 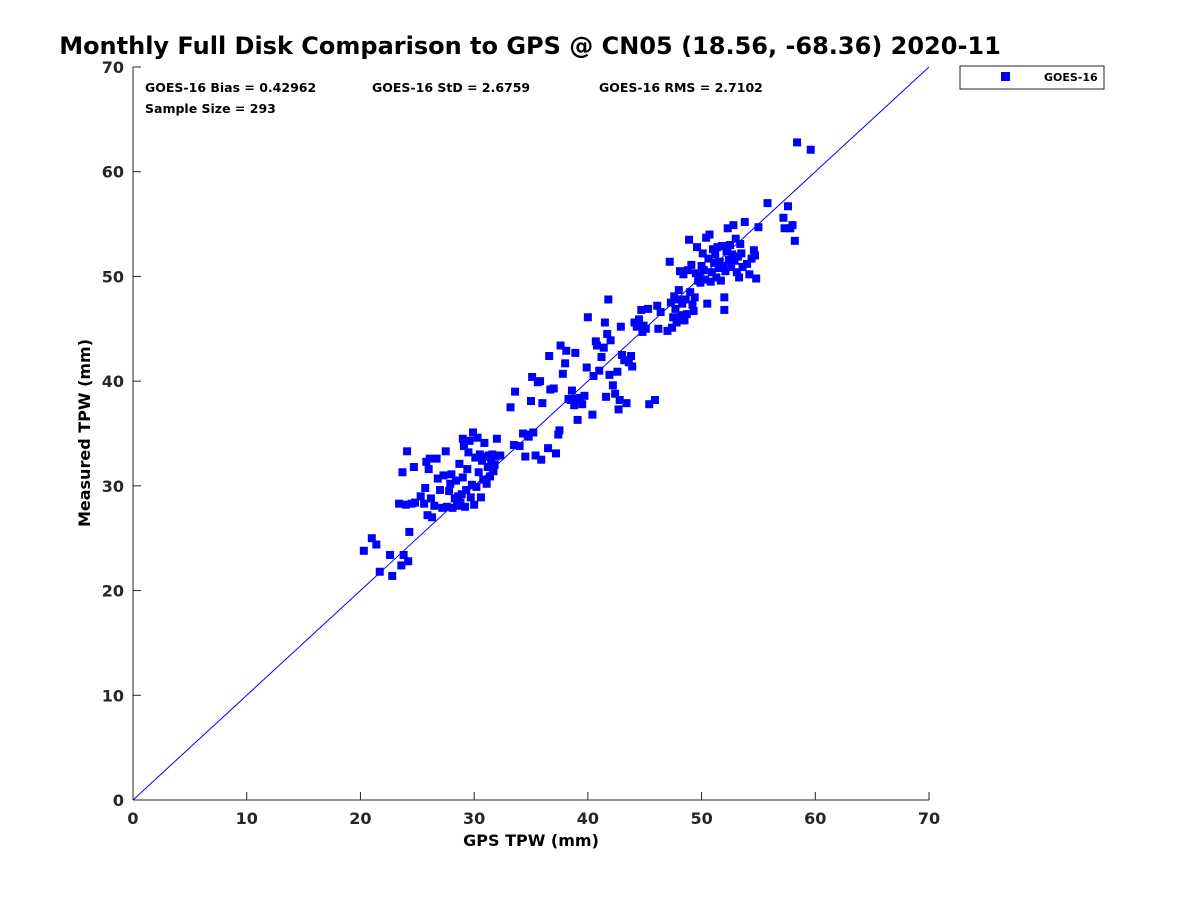 What do you see at coordinates (533, 810) in the screenshot?
I see `x-axis-ticks: 0 10 20 30 40 50 60 70` at bounding box center [533, 810].